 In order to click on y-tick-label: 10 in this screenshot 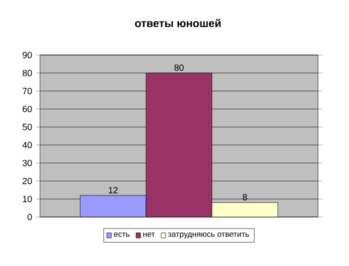, I will do `click(27, 199)`.